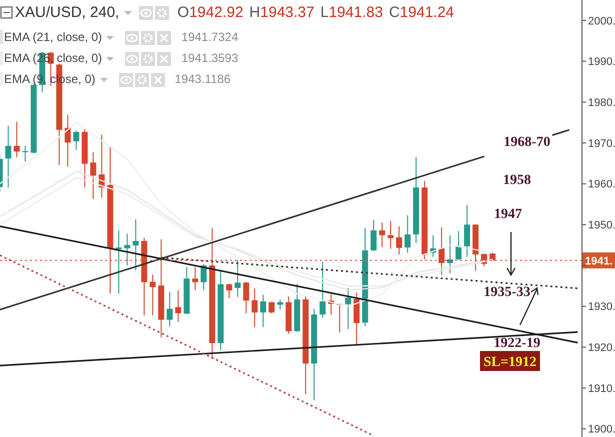 The image size is (615, 437). Describe the element at coordinates (507, 292) in the screenshot. I see `annotation: 1935-33` at that location.